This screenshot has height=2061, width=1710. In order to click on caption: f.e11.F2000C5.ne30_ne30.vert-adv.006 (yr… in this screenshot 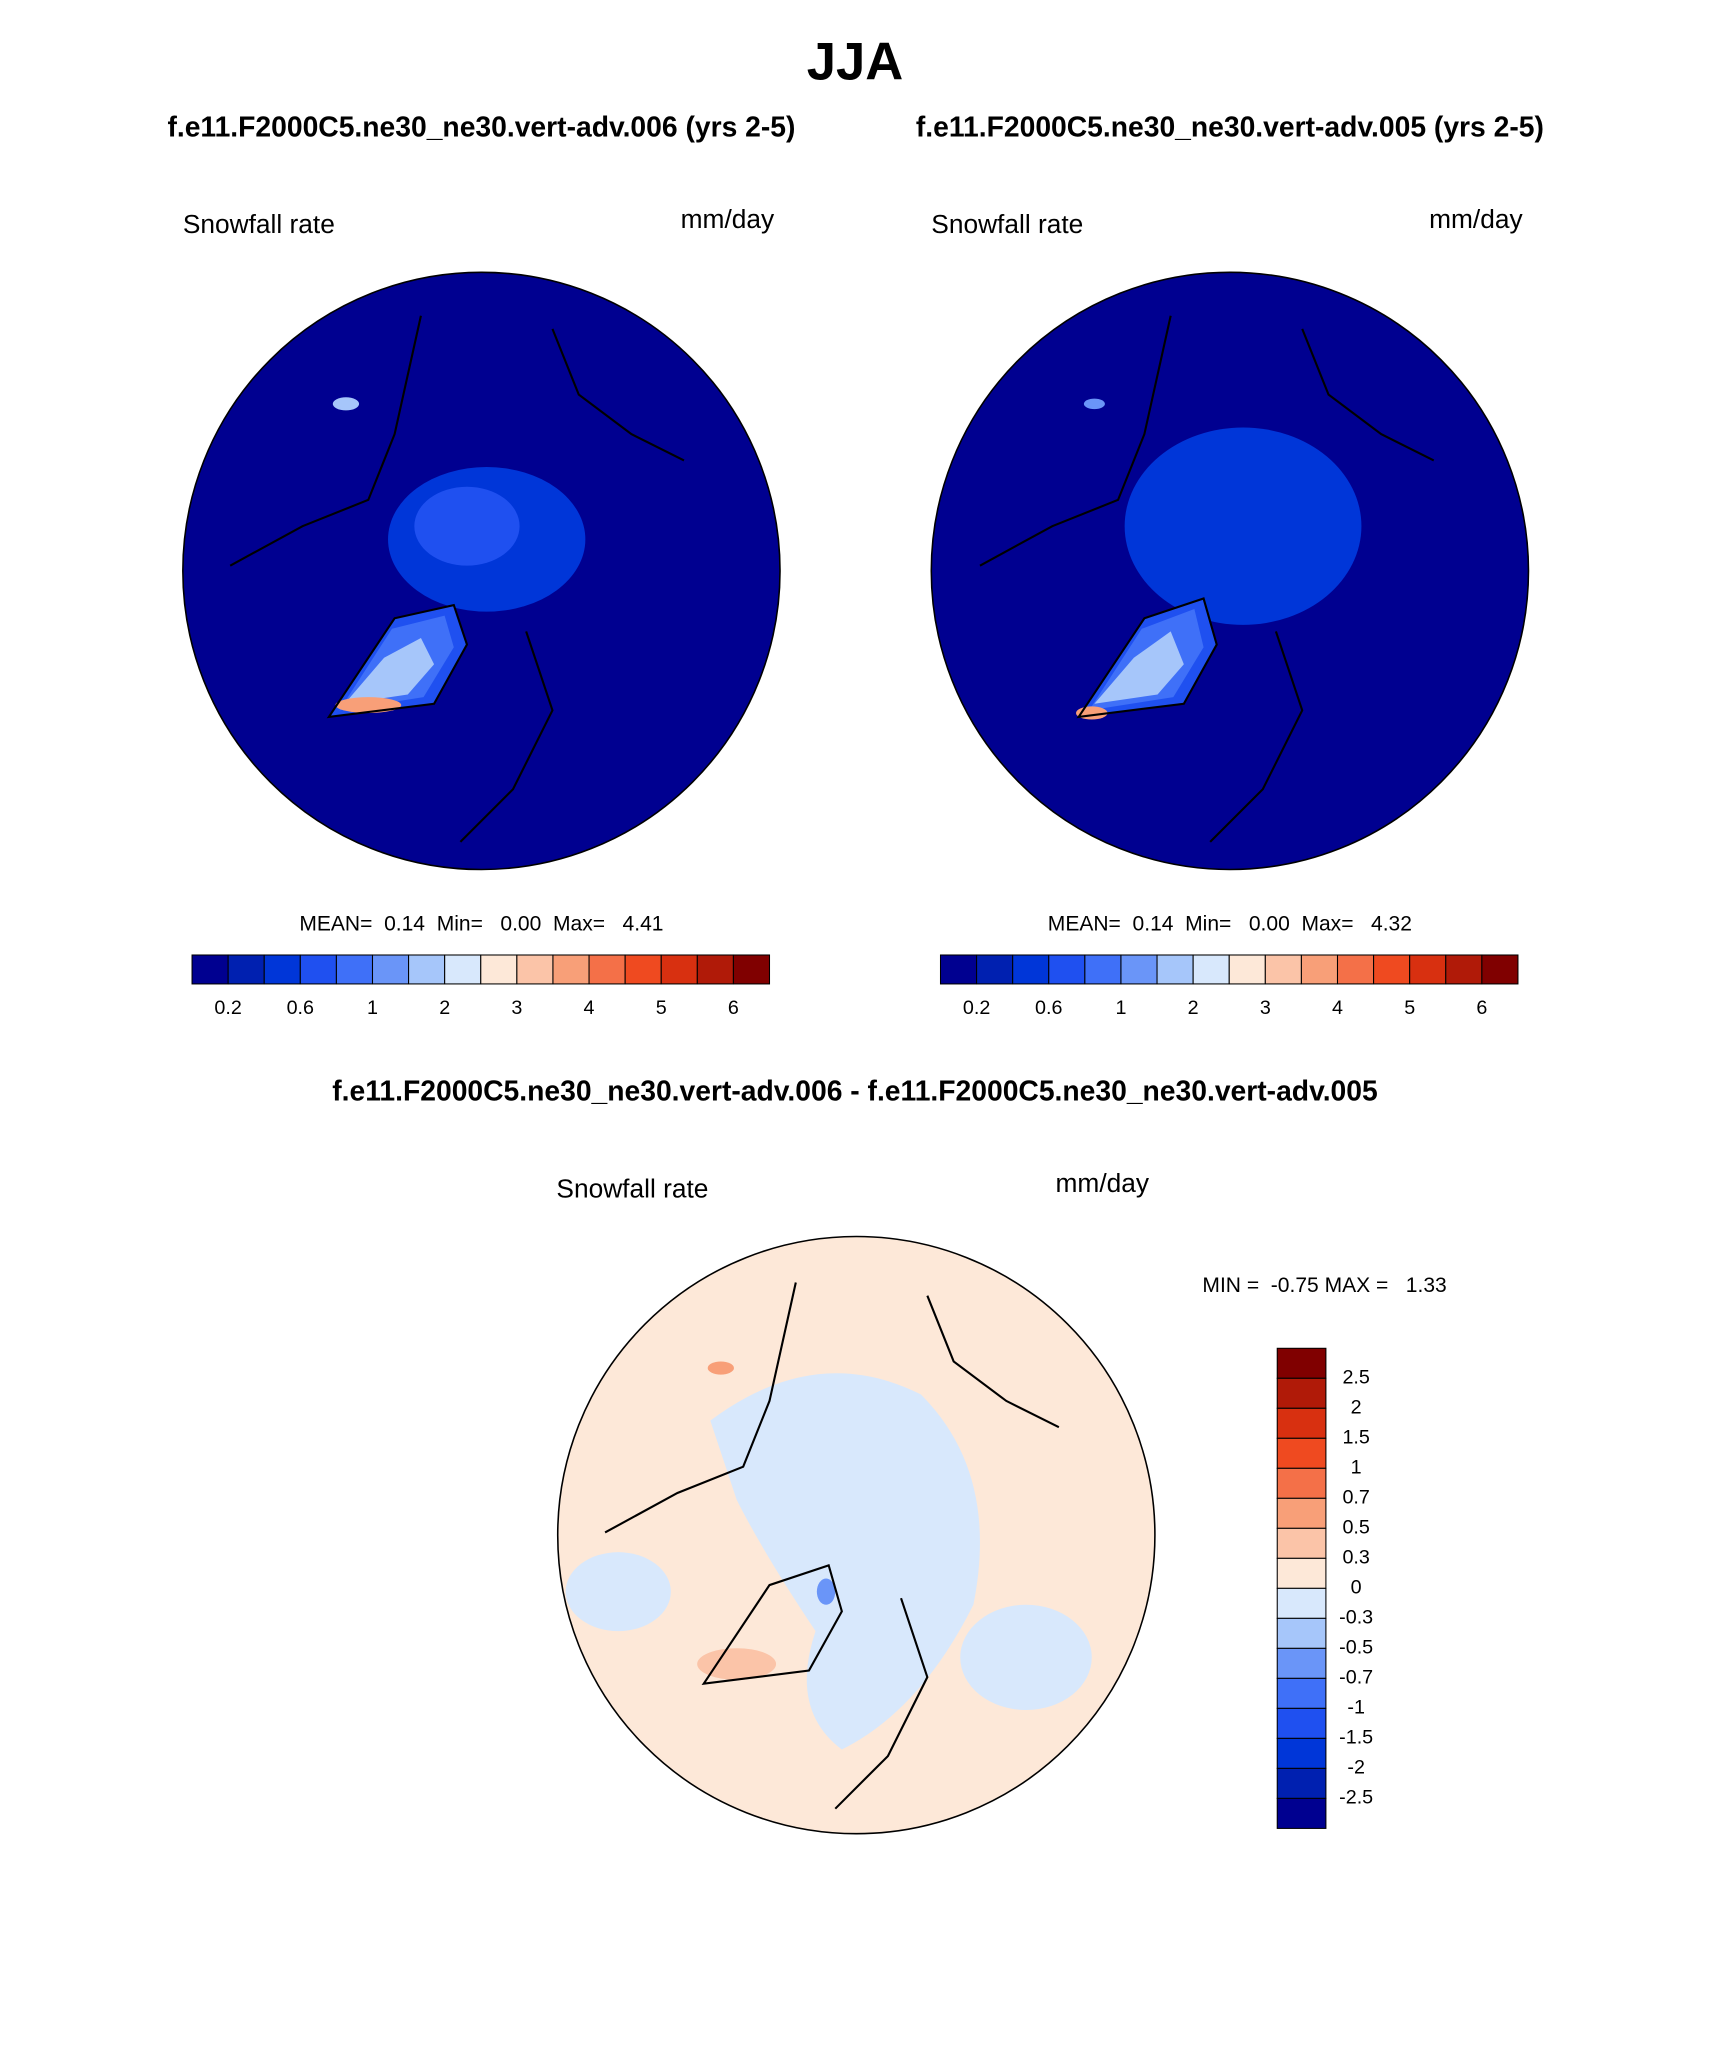, I will do `click(481, 126)`.